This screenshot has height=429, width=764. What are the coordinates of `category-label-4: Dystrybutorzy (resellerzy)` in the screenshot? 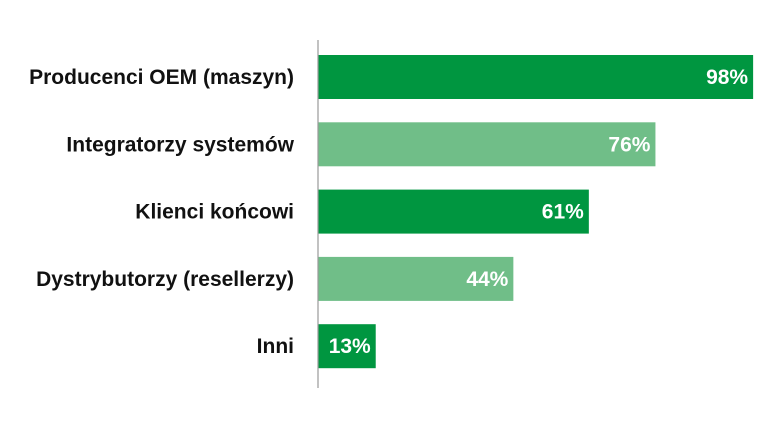 It's located at (165, 279).